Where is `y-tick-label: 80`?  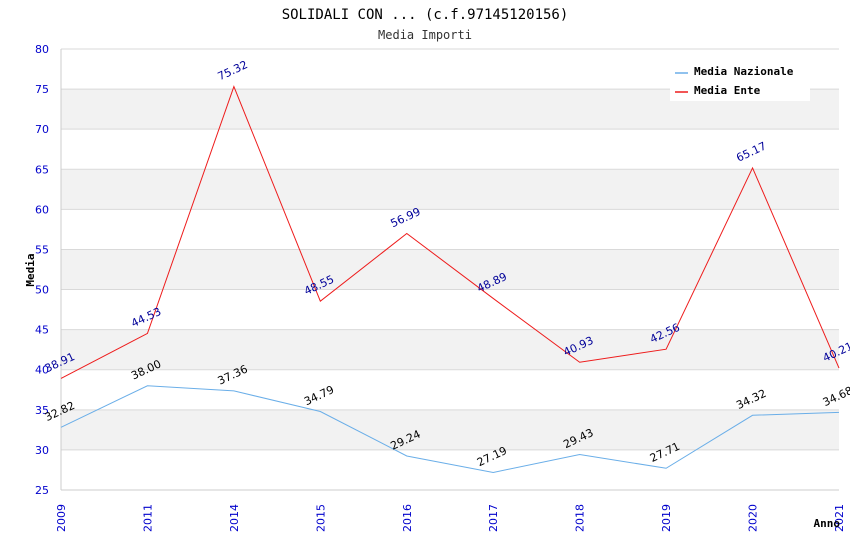 y-tick-label: 80 is located at coordinates (42, 49).